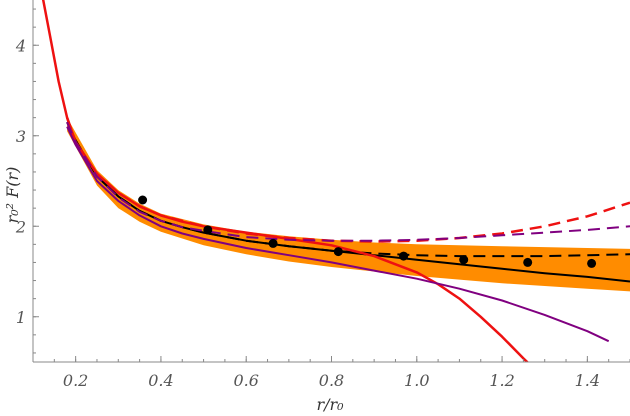 Image resolution: width=630 pixels, height=416 pixels. What do you see at coordinates (160, 380) in the screenshot?
I see `x-tick-label: 0.4` at bounding box center [160, 380].